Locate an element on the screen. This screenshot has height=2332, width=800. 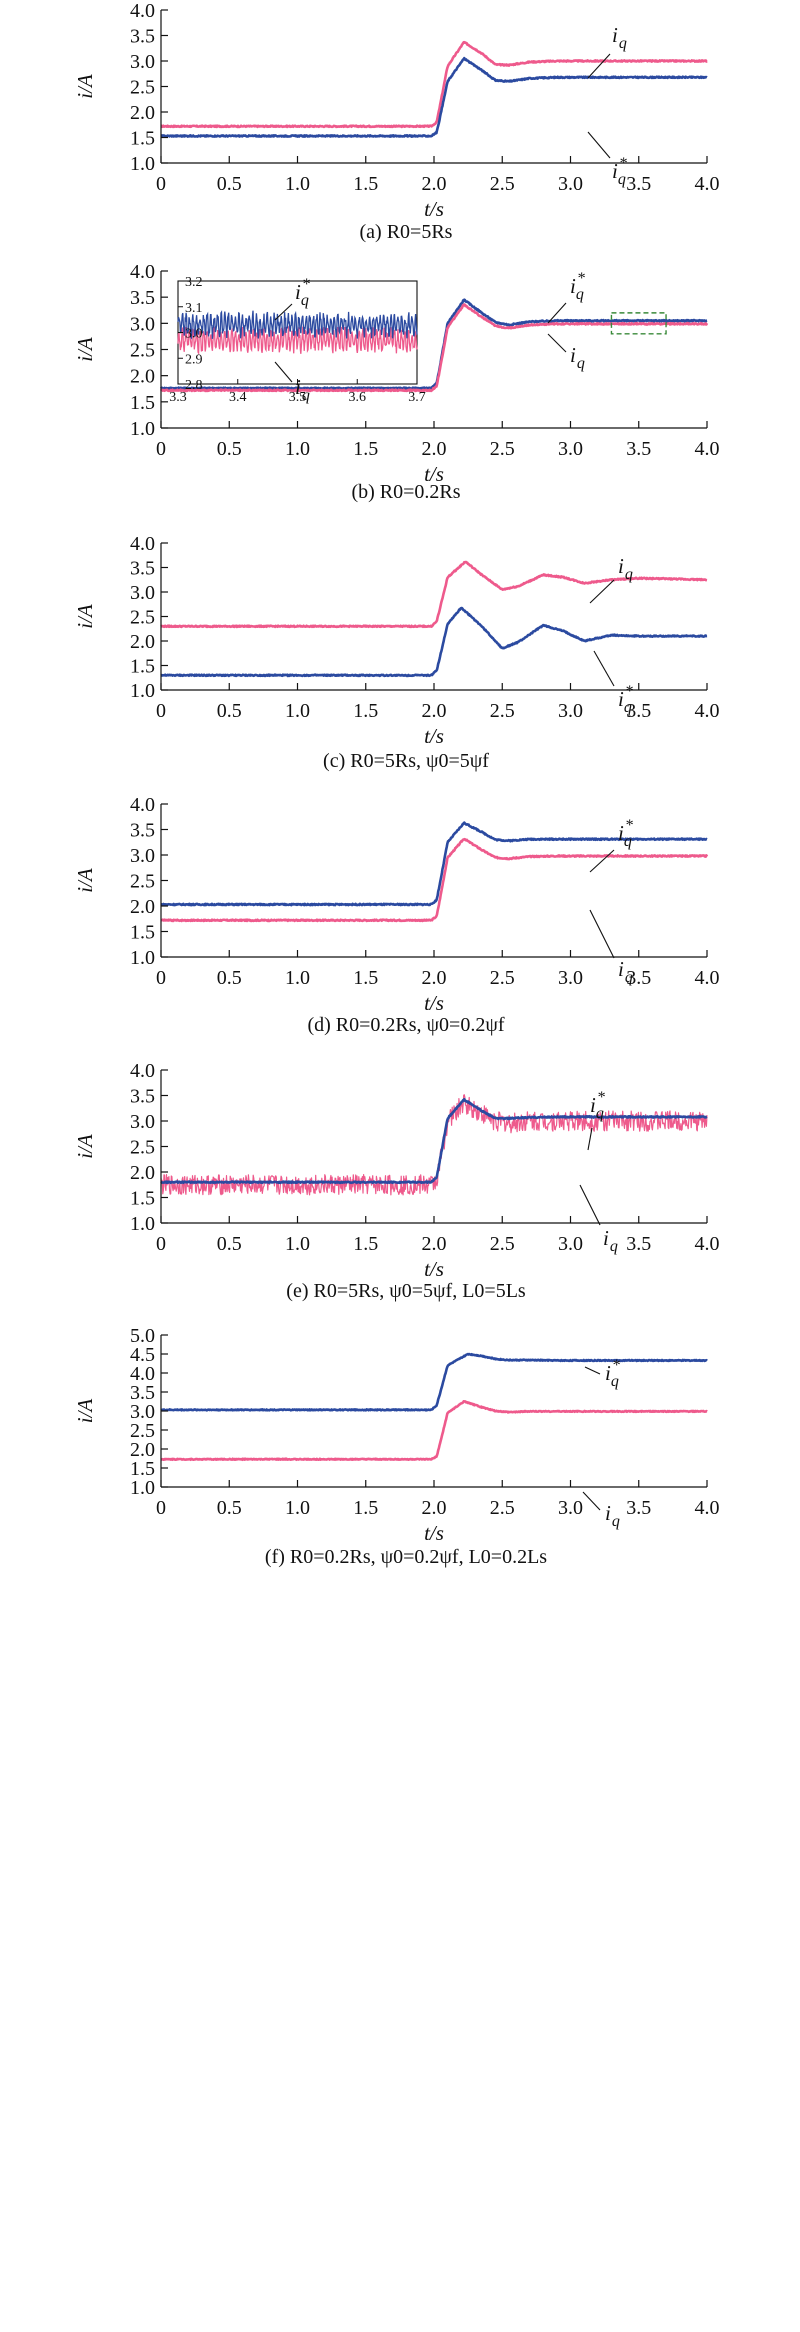
inset-x-tick-label: 3.3 is located at coordinates (178, 397).